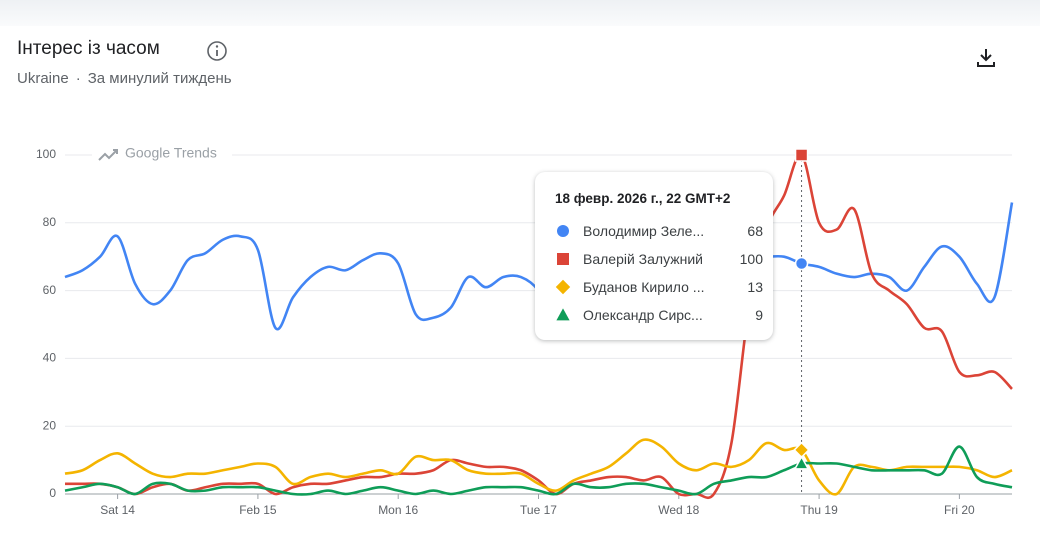 This screenshot has height=538, width=1040. I want to click on tooltip-title: 18 февр. 2026 г., 22 GMT+2, so click(643, 198).